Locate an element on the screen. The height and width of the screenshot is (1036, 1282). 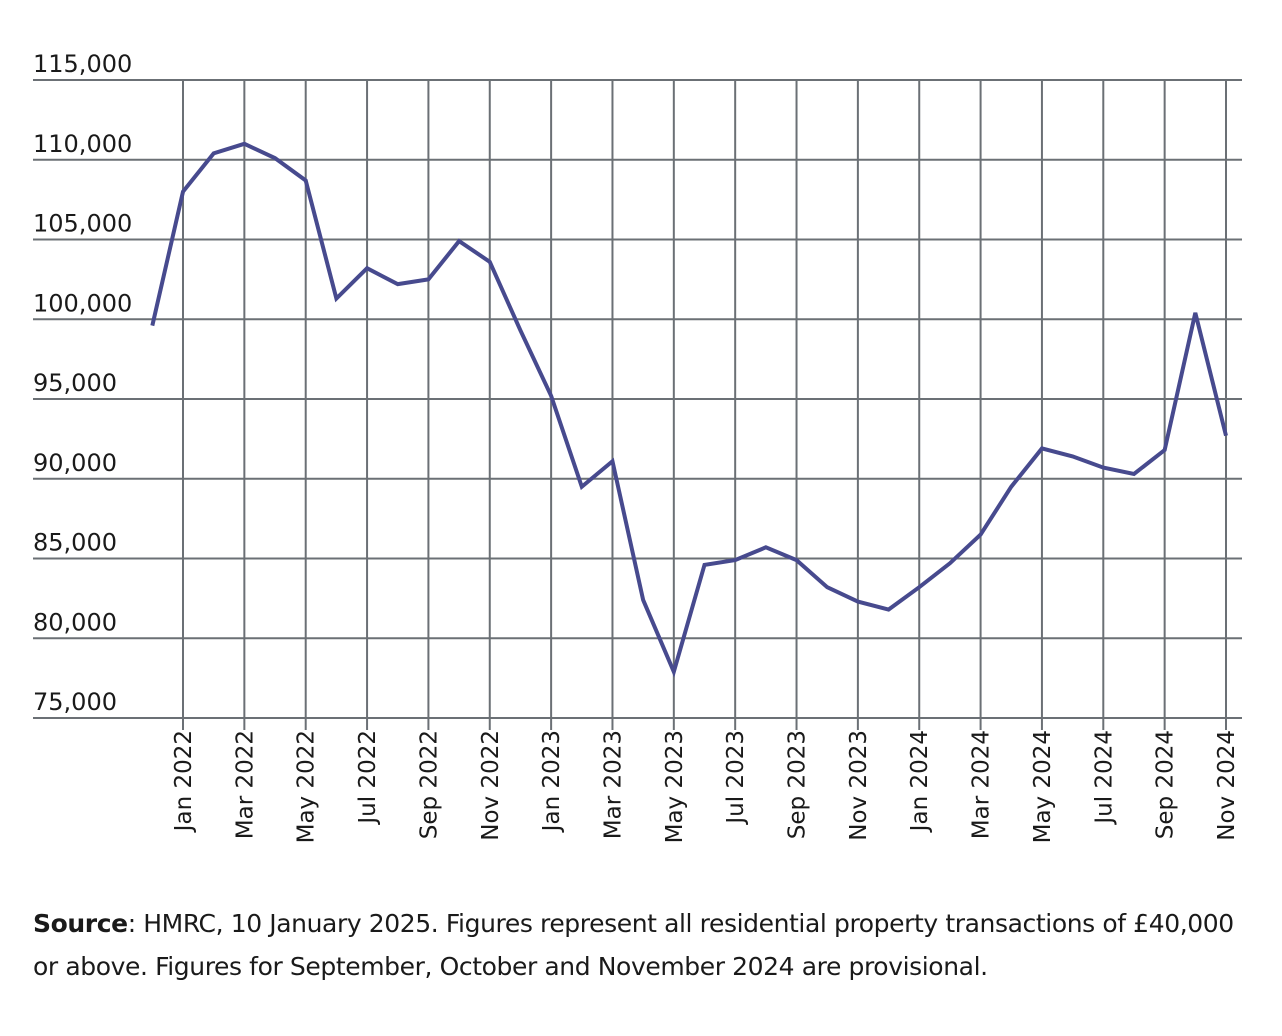
x-tick-label: Jan 2023 is located at coordinates (552, 781).